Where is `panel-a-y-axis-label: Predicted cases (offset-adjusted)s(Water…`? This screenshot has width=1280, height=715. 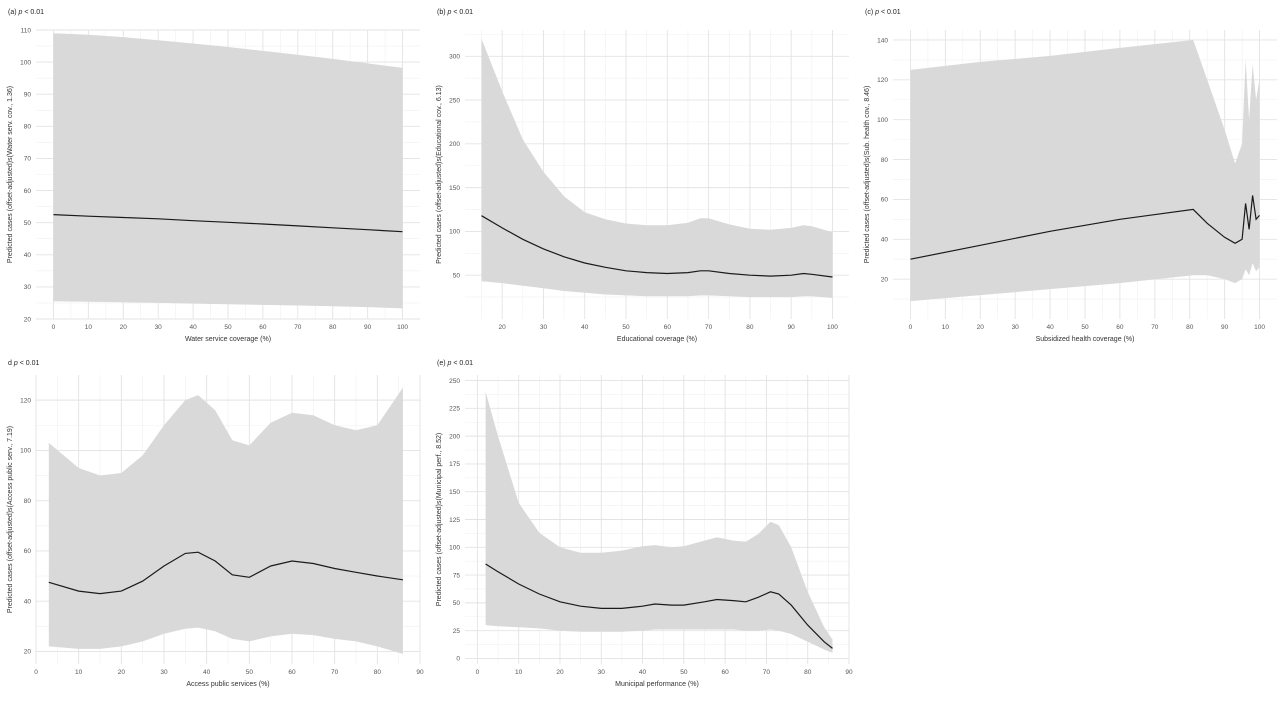 panel-a-y-axis-label: Predicted cases (offset-adjusted)s(Water… is located at coordinates (10, 174).